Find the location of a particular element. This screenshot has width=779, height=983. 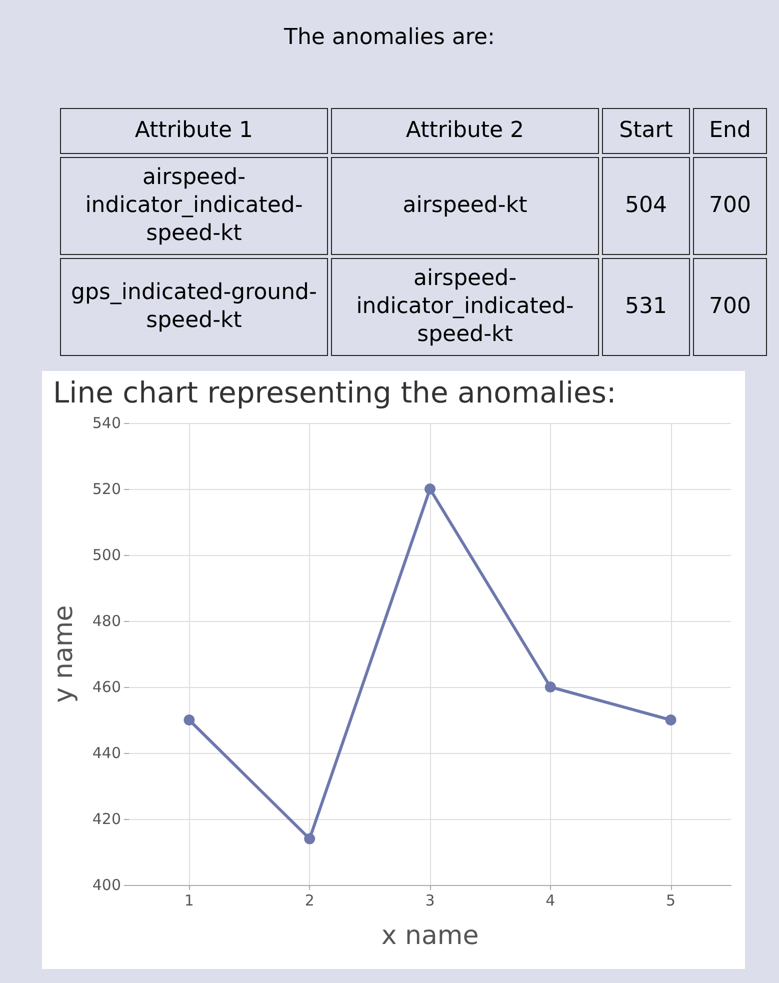

text: Attribute 2 is located at coordinates (465, 131).